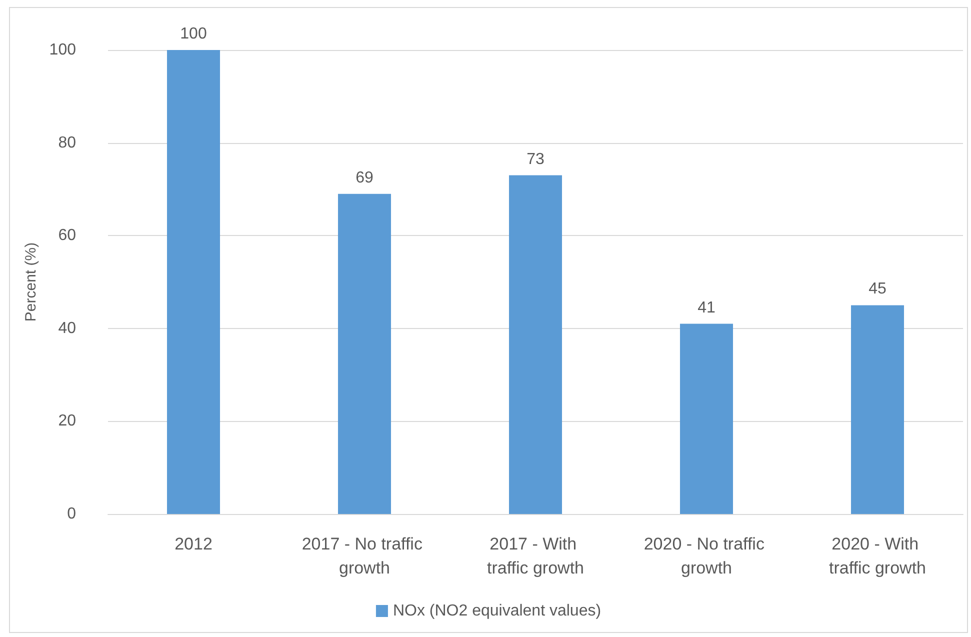 Image resolution: width=971 pixels, height=637 pixels. What do you see at coordinates (707, 556) in the screenshot?
I see `x-tick-label: 2020 - No traffic growth` at bounding box center [707, 556].